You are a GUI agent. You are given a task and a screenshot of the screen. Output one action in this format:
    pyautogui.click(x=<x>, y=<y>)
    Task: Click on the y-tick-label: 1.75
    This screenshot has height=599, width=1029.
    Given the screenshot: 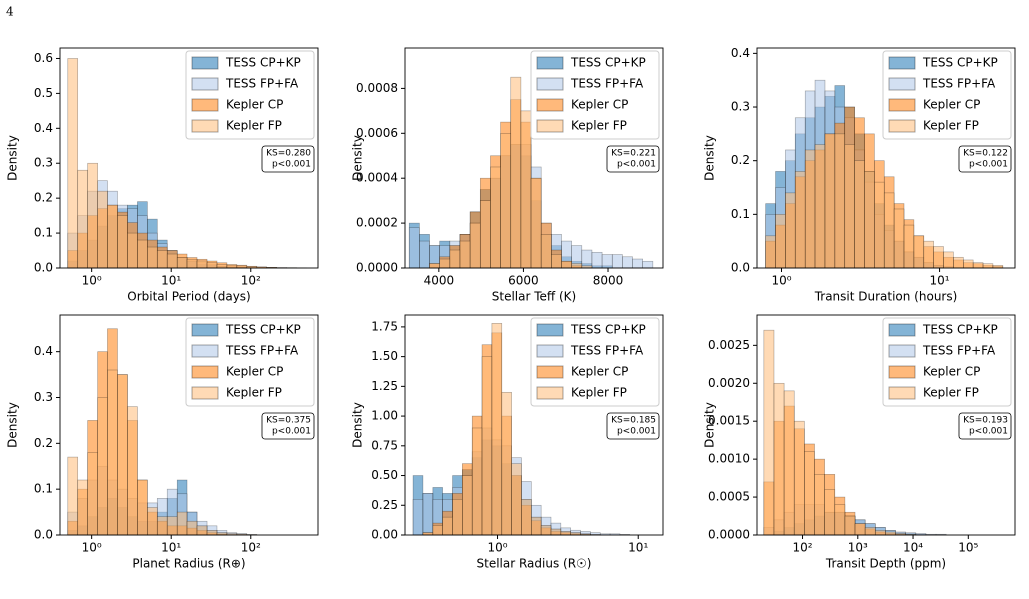 What is the action you would take?
    pyautogui.click(x=384, y=326)
    